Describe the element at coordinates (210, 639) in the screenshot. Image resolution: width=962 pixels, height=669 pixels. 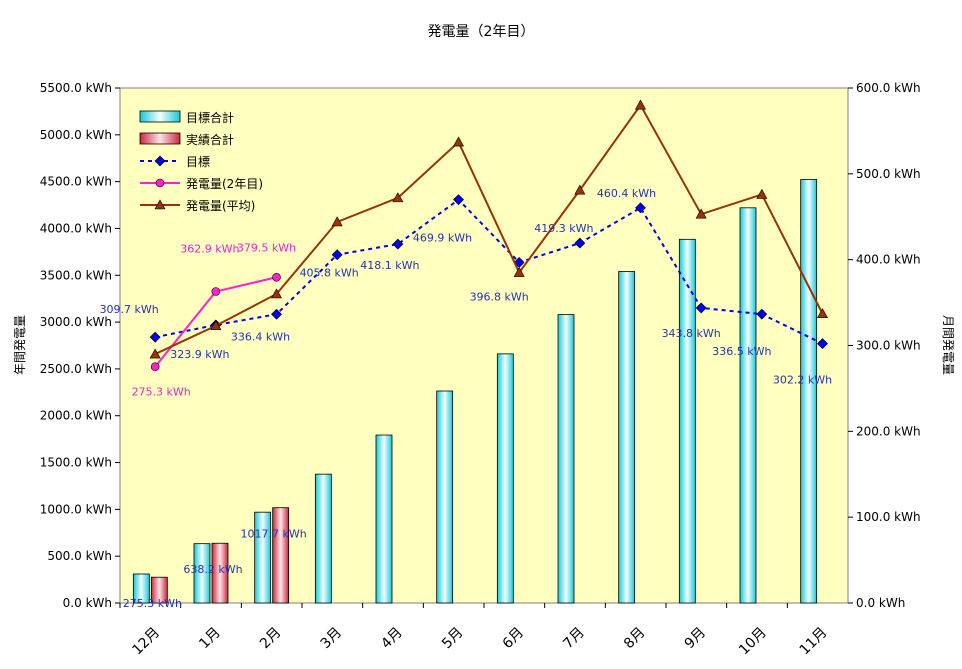
I see `x-tick-label: 1月` at that location.